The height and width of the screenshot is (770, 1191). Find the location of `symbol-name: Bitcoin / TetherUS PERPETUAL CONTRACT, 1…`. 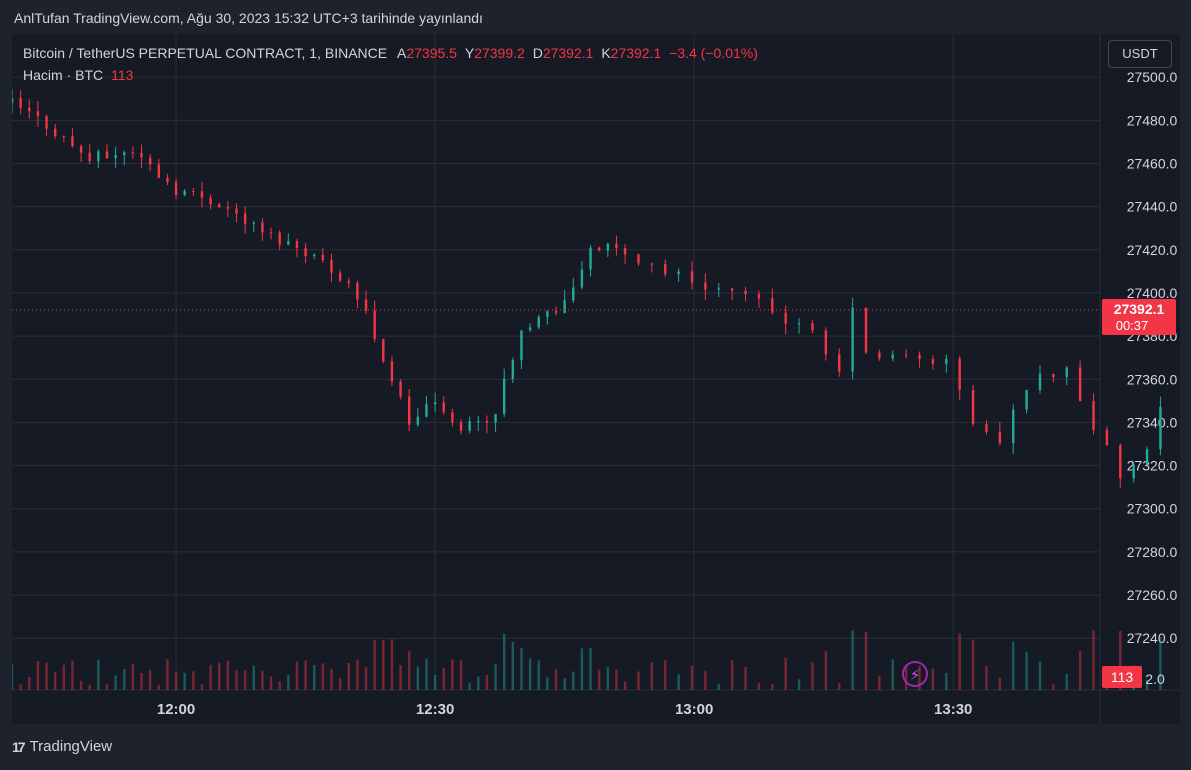

symbol-name: Bitcoin / TetherUS PERPETUAL CONTRACT, 1… is located at coordinates (205, 53).